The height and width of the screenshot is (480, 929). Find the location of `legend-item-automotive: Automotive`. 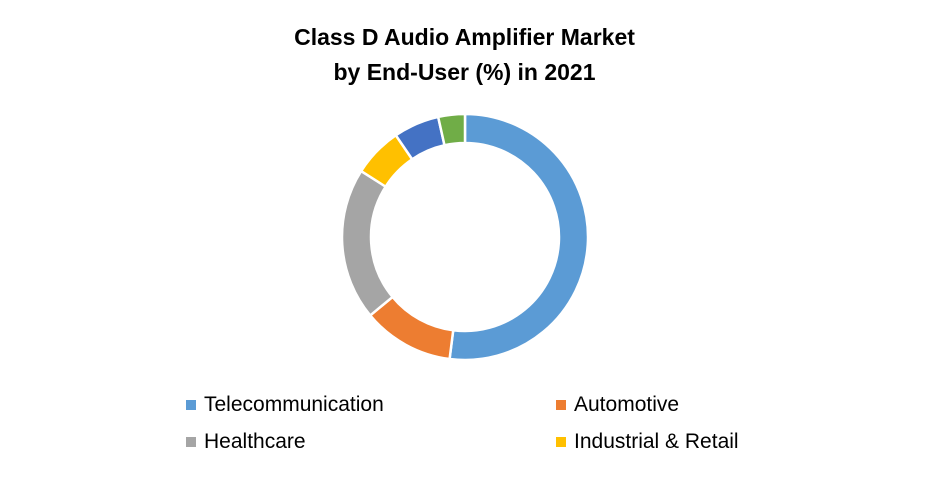

legend-item-automotive: Automotive is located at coordinates (617, 405).